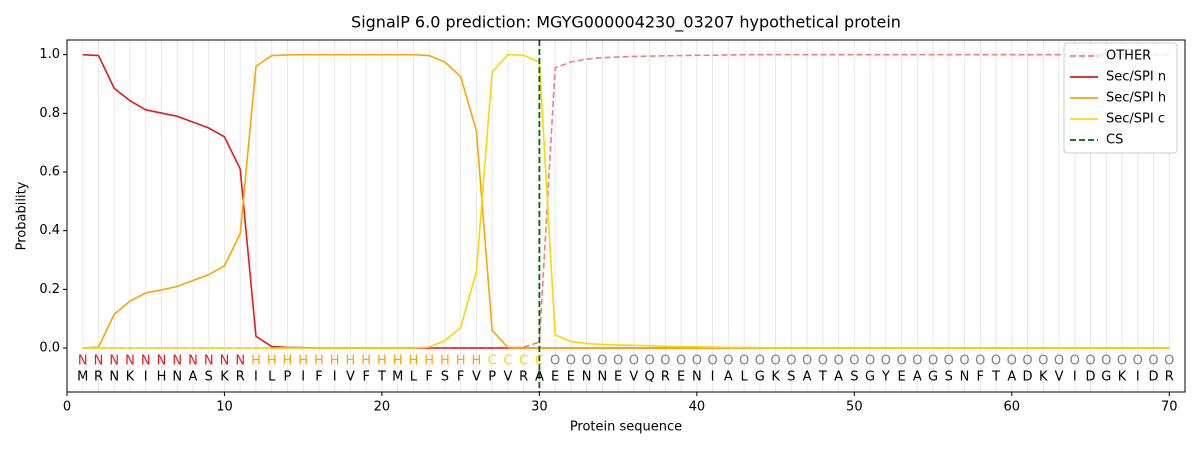 The width and height of the screenshot is (1200, 450). I want to click on x-tick-label: 70, so click(1169, 407).